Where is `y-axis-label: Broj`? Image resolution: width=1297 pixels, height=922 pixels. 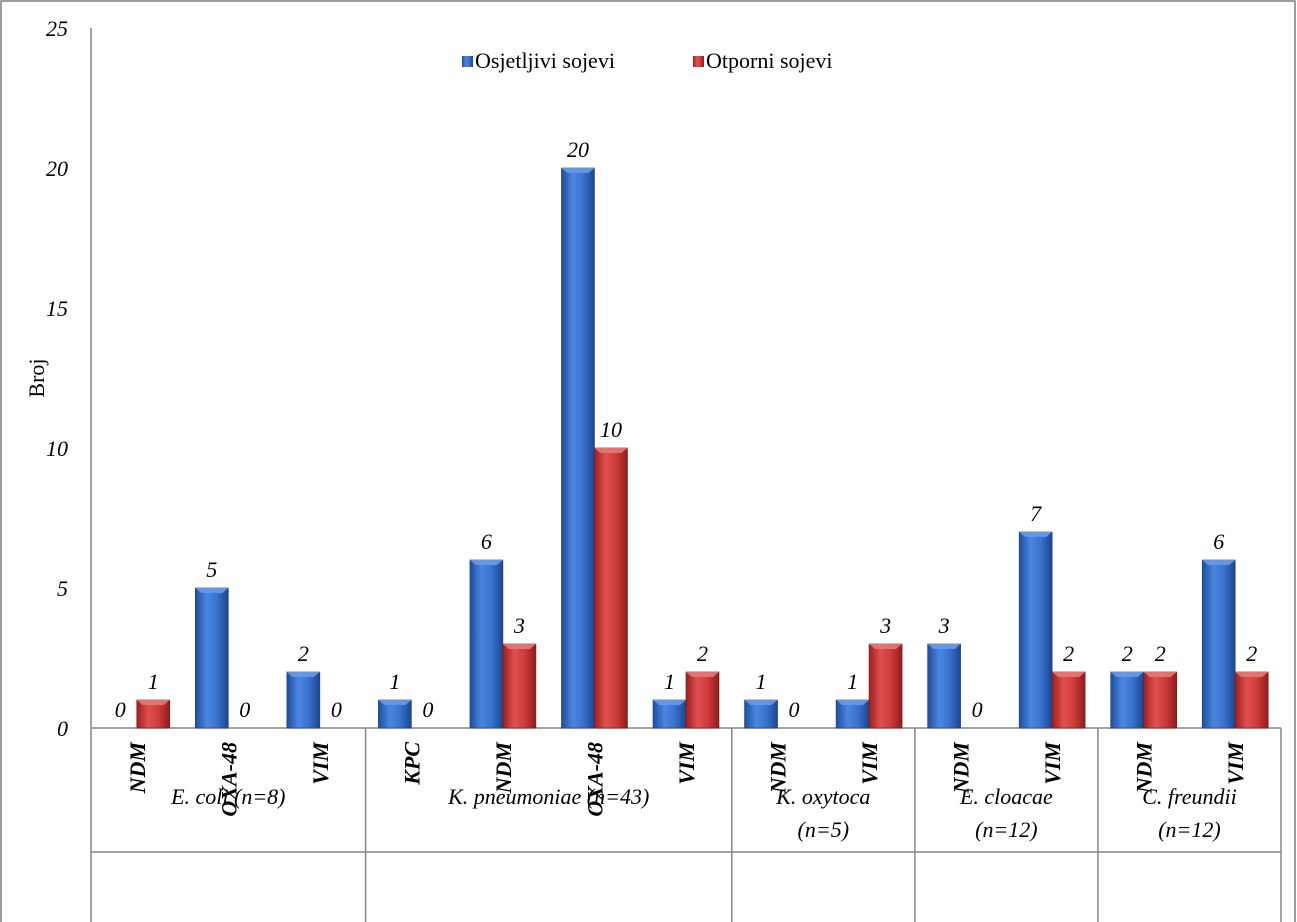
y-axis-label: Broj is located at coordinates (36, 377).